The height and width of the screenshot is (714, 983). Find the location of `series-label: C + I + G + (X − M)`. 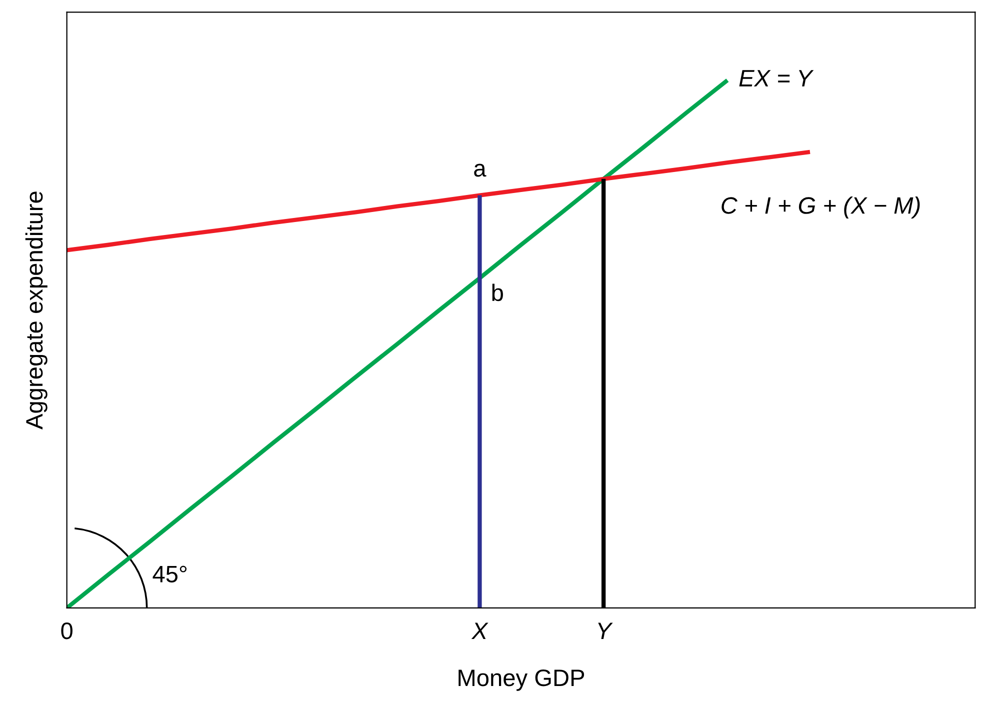

series-label: C + I + G + (X − M) is located at coordinates (821, 207).